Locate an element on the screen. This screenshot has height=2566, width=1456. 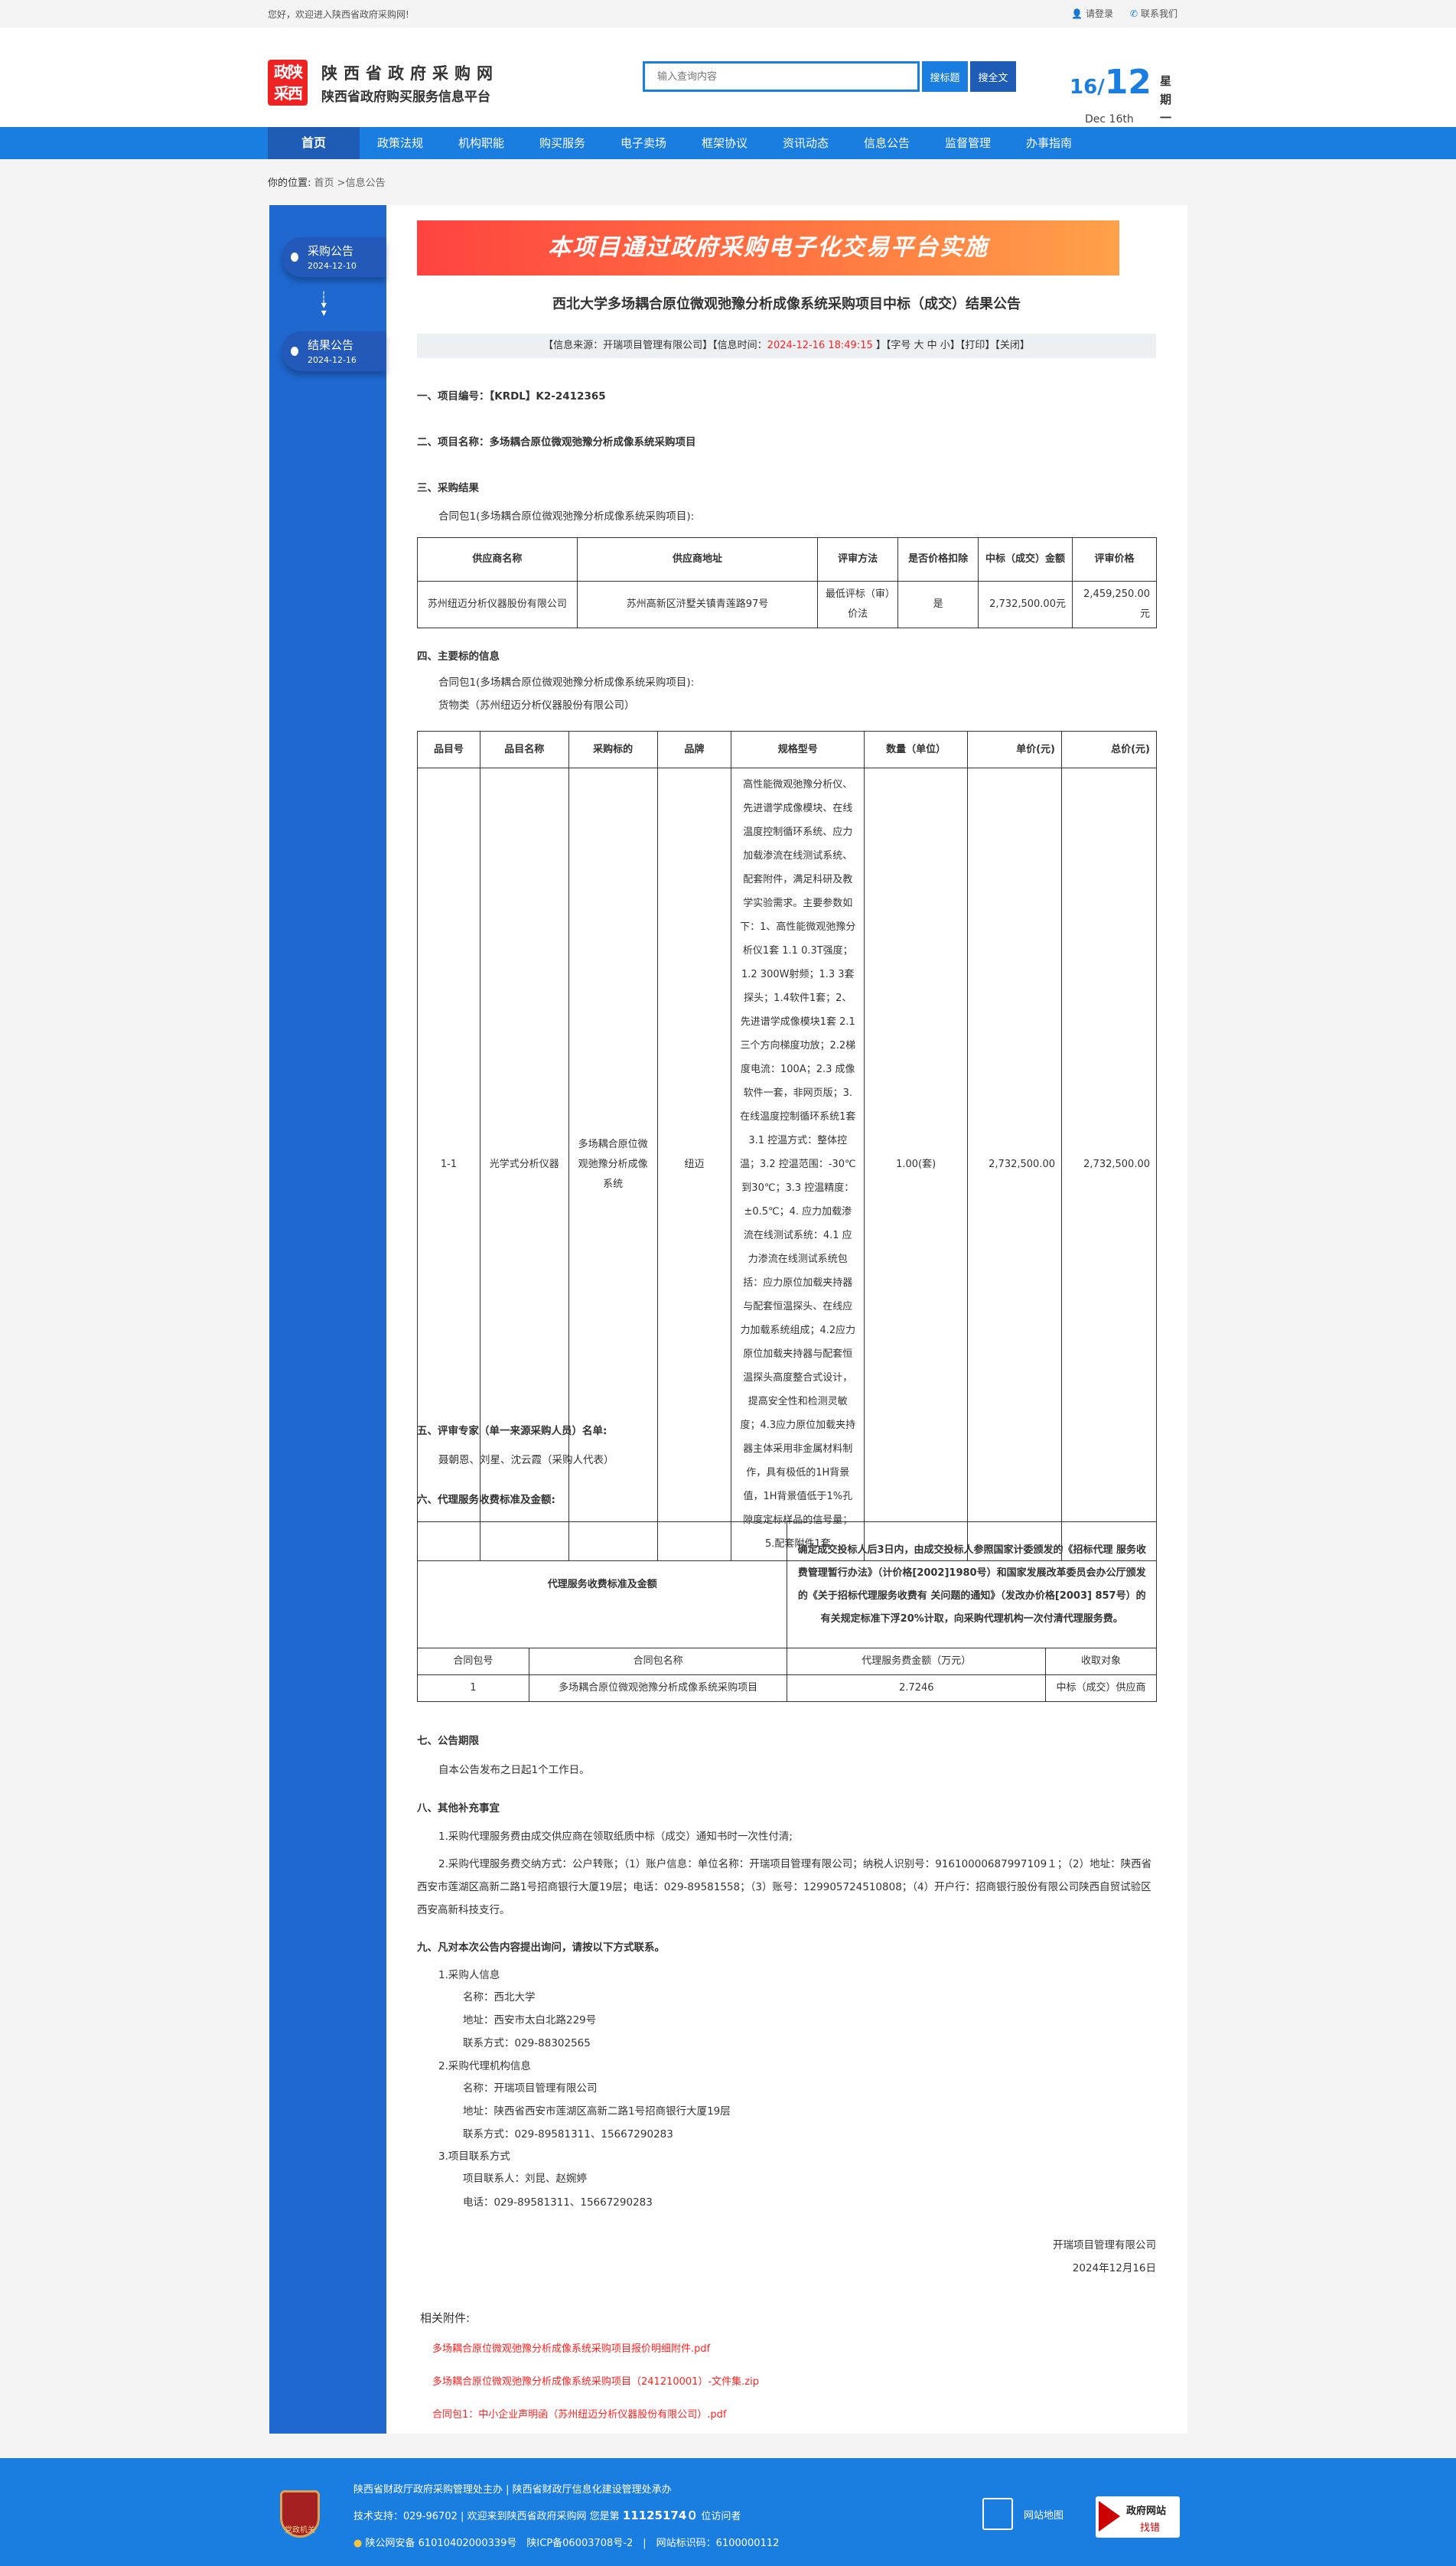
nav-policy: 政策法规 is located at coordinates (399, 143).